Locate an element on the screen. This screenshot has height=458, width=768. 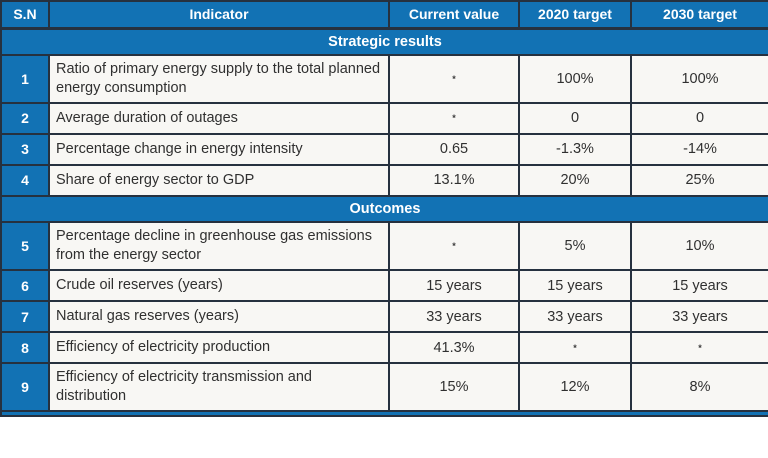
current-value-cell: 41.3% is located at coordinates (454, 347).